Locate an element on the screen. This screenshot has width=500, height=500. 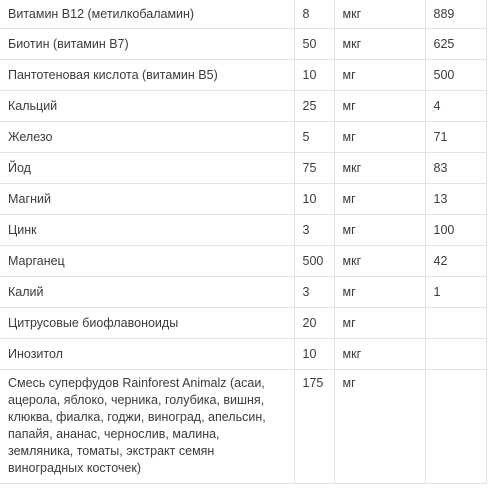
nutrient-name: Витамин B12 (метилкобаламин) is located at coordinates (147, 14).